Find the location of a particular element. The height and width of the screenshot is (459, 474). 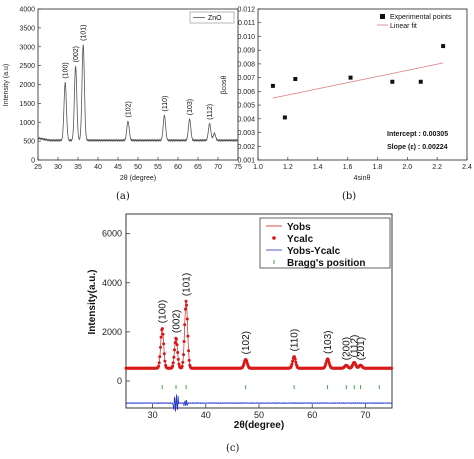

legend-entry-points: Experimental points is located at coordinates (421, 17).